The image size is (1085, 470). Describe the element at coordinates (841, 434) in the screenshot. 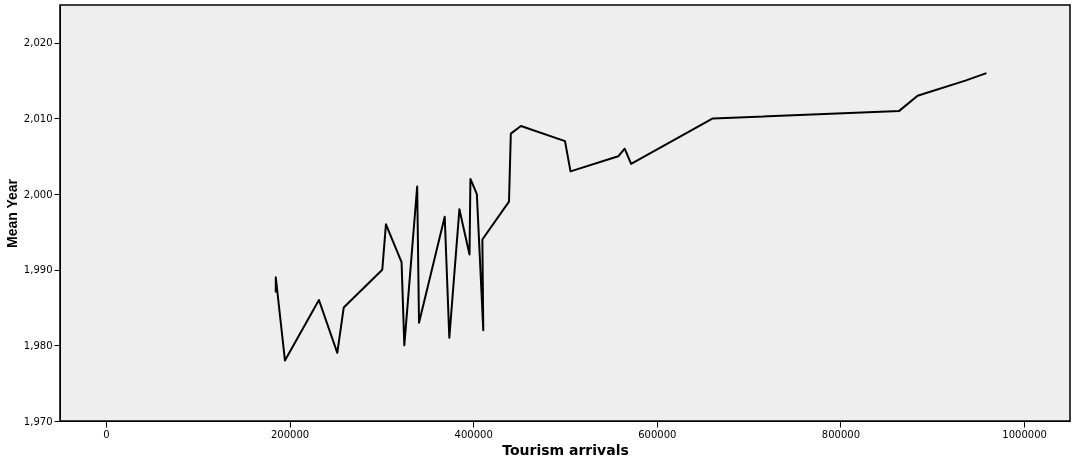

I see `x-tick-label: 800000` at that location.